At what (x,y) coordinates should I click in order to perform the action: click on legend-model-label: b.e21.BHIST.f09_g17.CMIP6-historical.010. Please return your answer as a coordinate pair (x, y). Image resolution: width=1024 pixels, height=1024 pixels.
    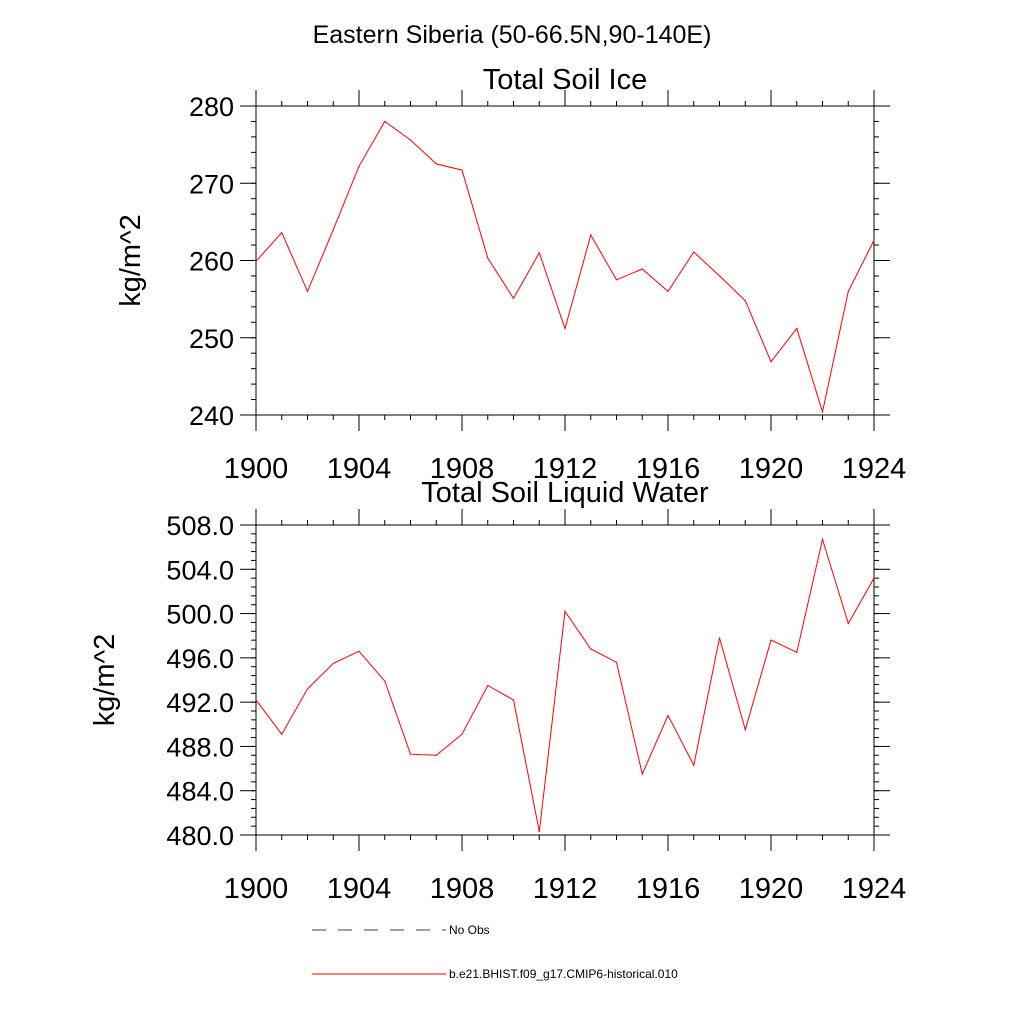
    Looking at the image, I should click on (563, 974).